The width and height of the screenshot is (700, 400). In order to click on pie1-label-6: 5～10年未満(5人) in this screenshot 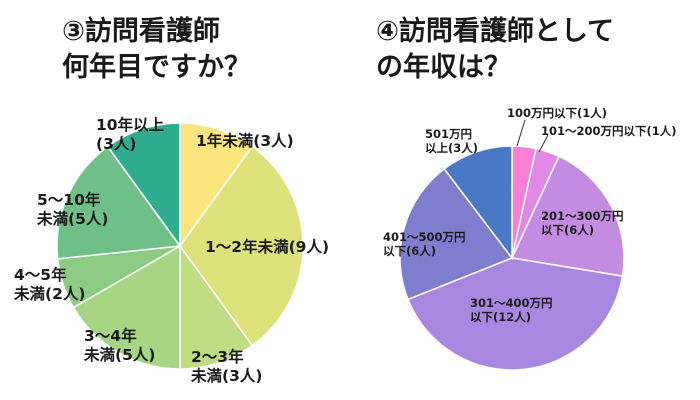, I will do `click(72, 209)`.